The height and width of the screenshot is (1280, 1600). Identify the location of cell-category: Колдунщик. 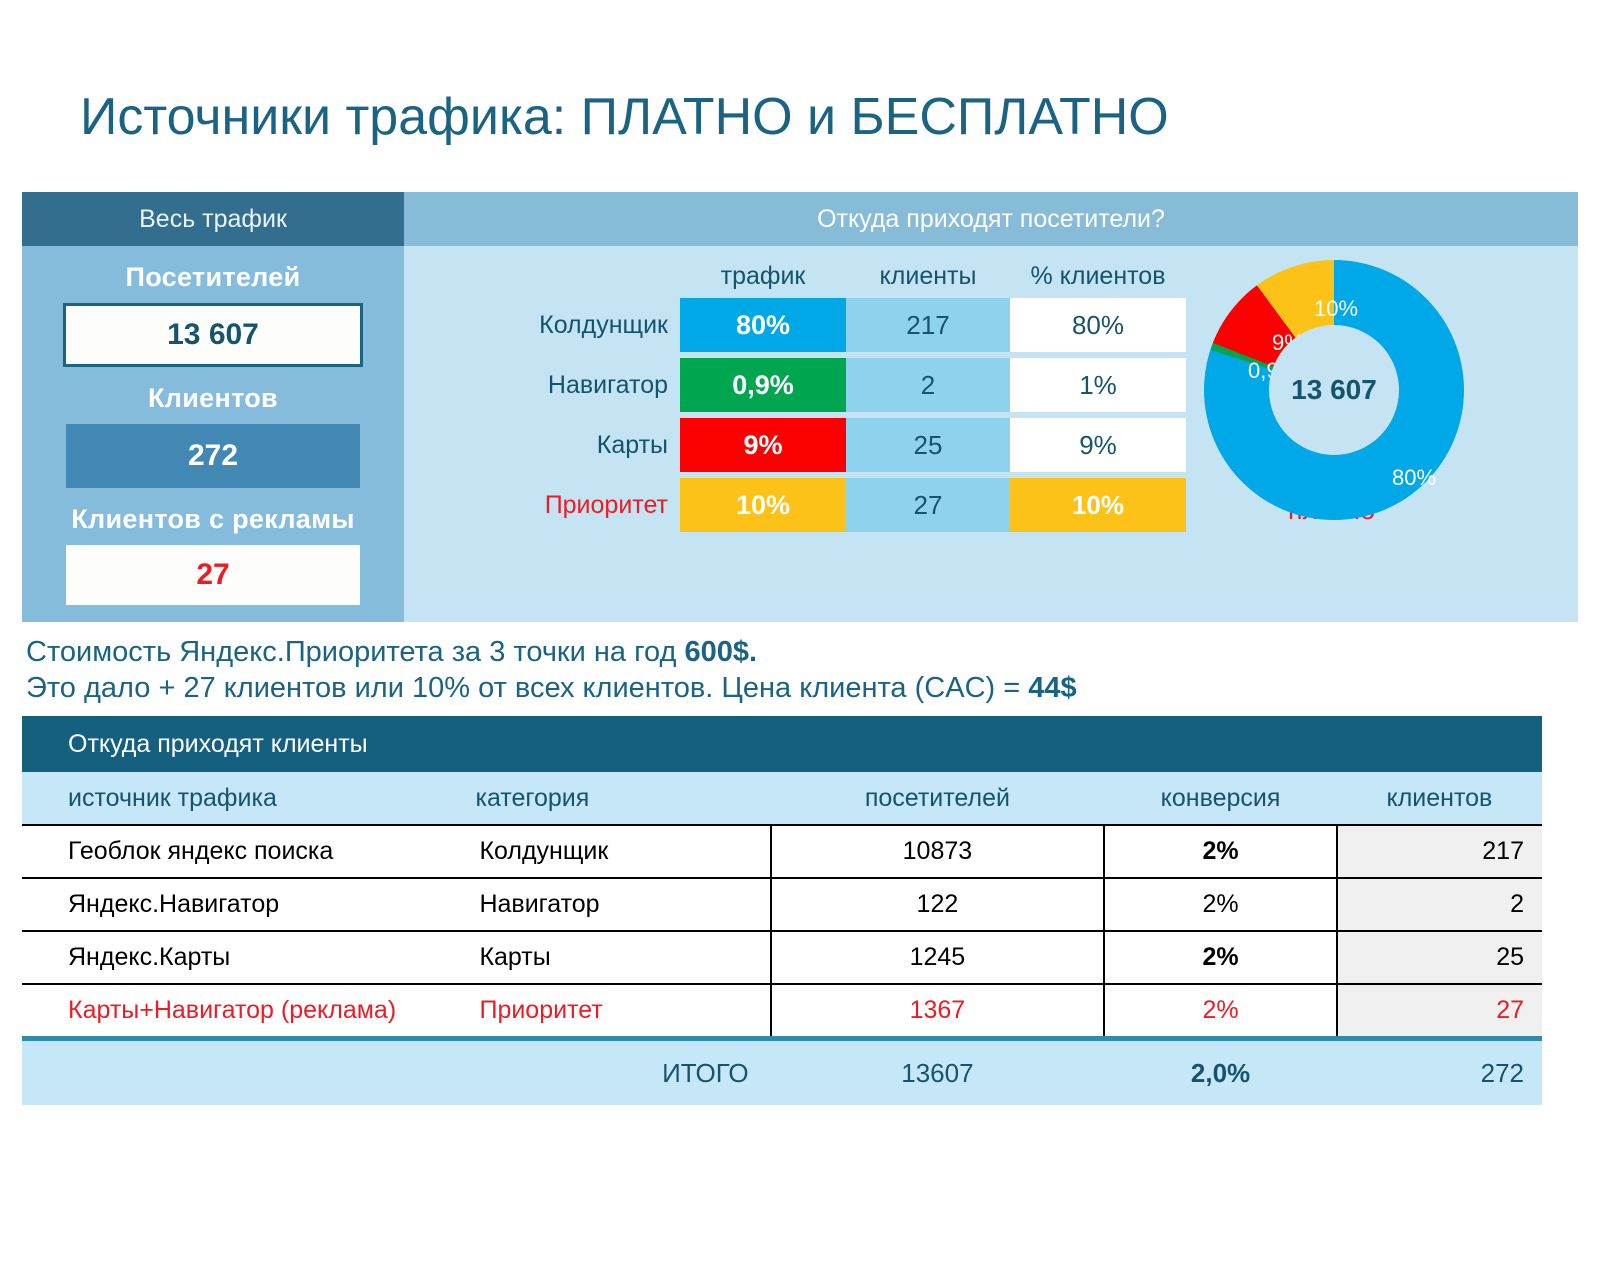
(614, 851).